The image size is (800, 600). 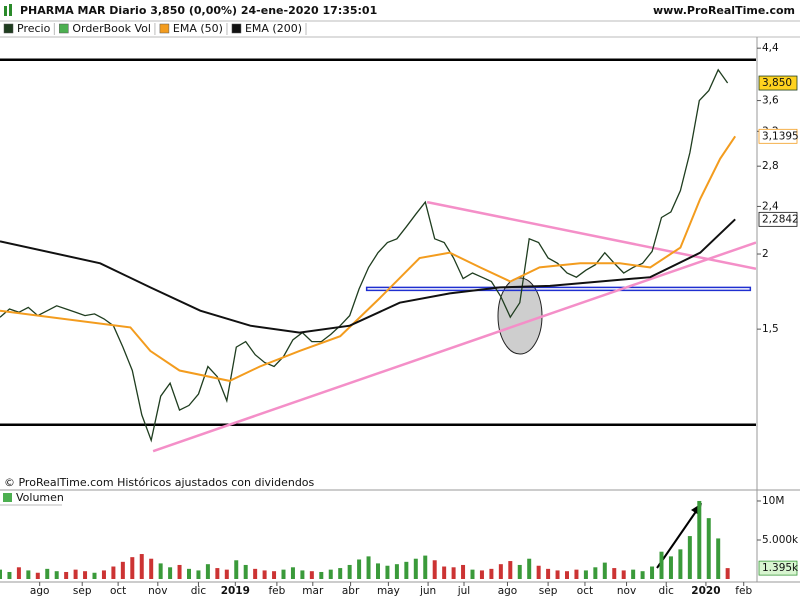 I want to click on last-value-label: 2,2842, so click(x=780, y=219).